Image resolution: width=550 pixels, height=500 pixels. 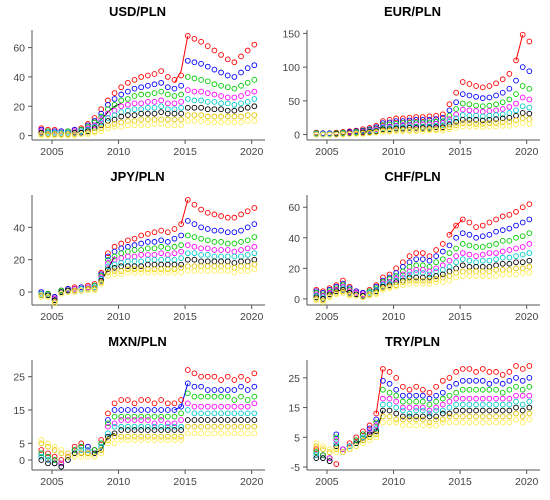 I want to click on plot-area: 0 20 40 2005 2010 2015 2020, so click(x=139, y=259).